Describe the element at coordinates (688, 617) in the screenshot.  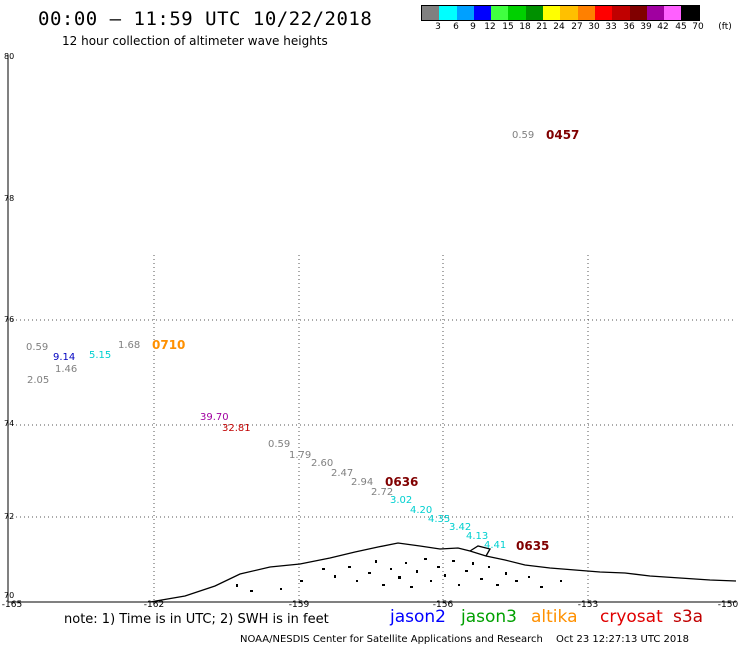
I see `satellite-legend-s3a: s3a` at that location.